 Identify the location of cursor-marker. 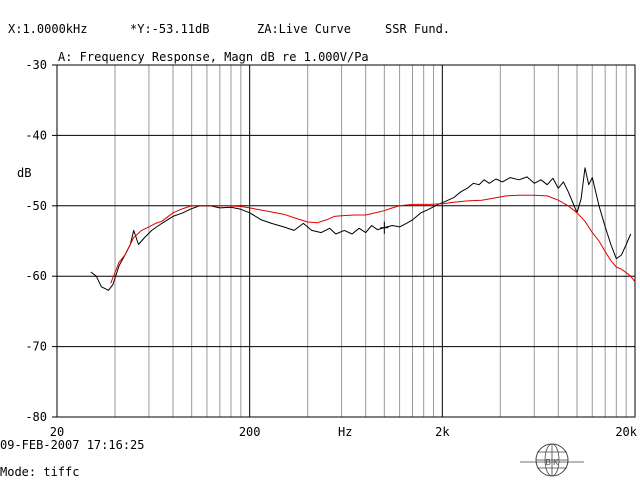
(384, 227).